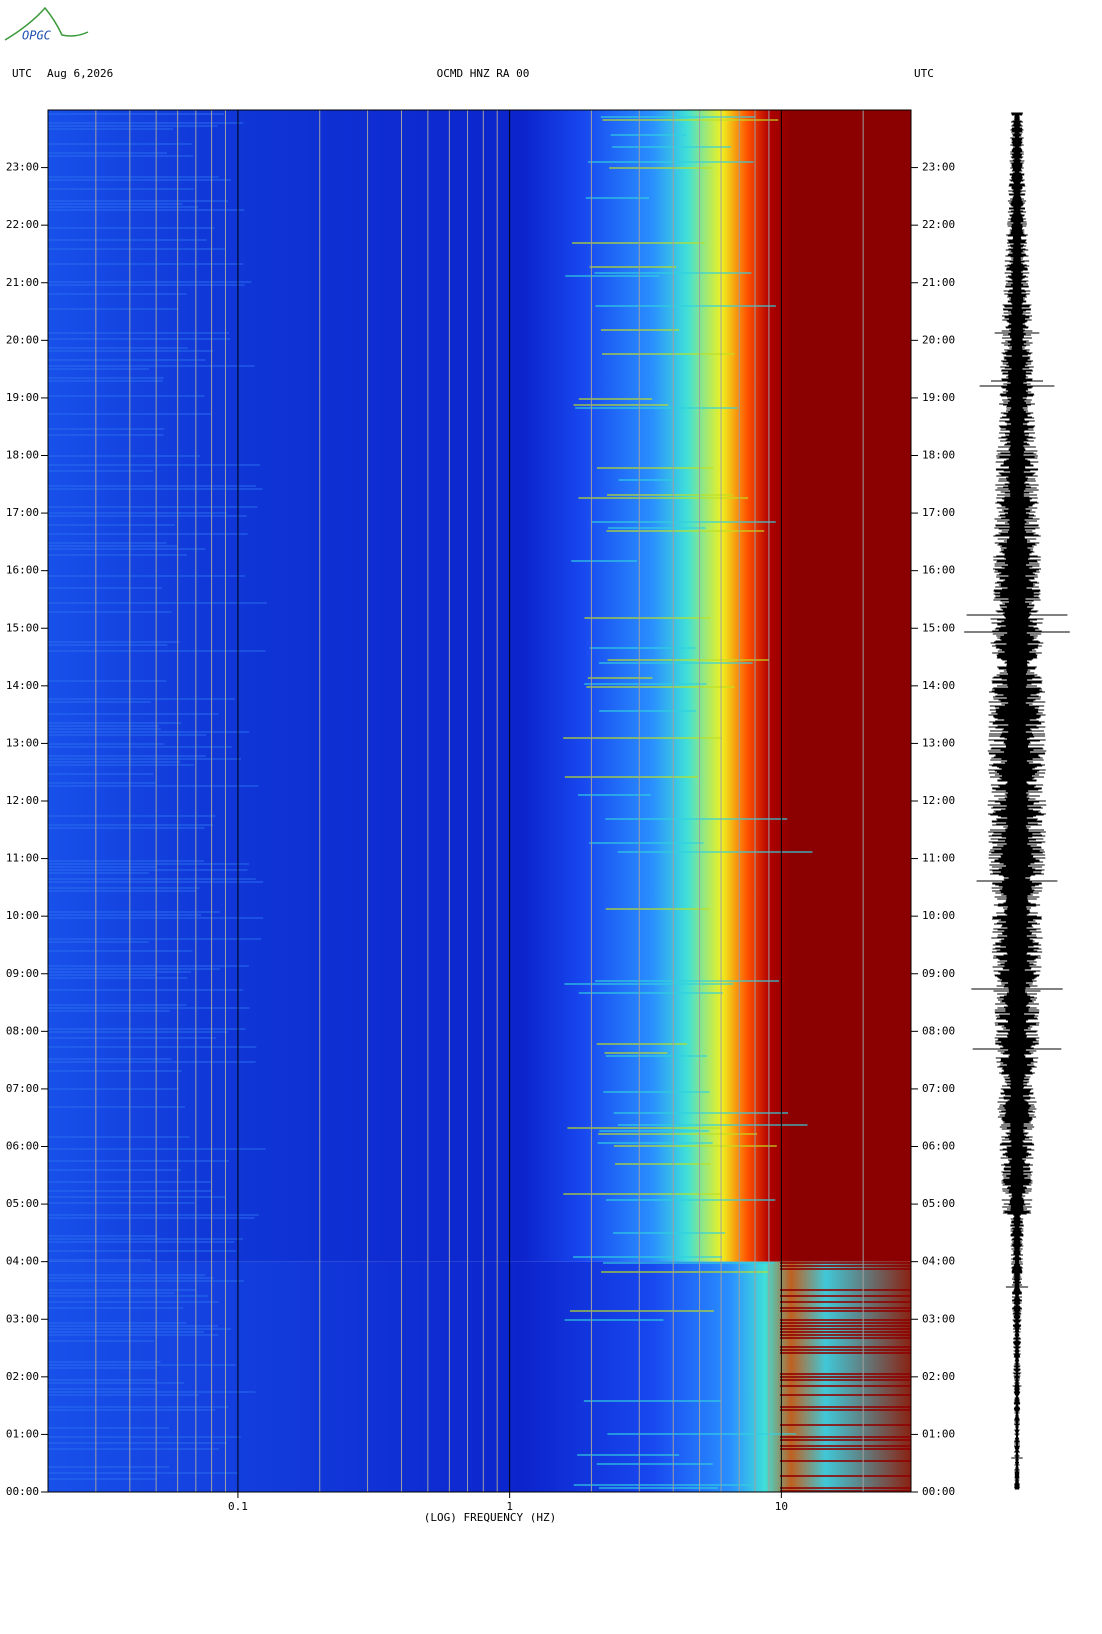  I want to click on y-tick-label: 03:00, so click(938, 1318).